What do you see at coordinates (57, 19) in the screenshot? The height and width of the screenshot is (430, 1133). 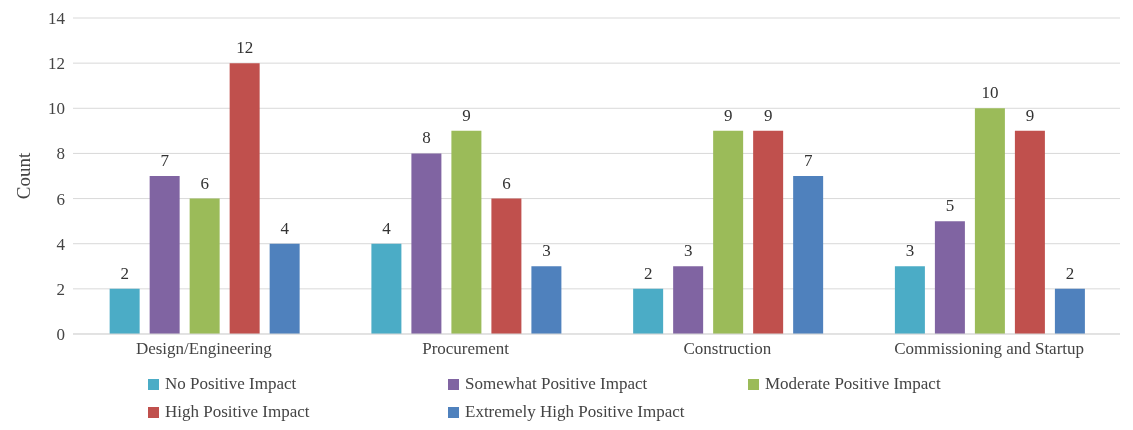 I see `y-tick-label: 14` at bounding box center [57, 19].